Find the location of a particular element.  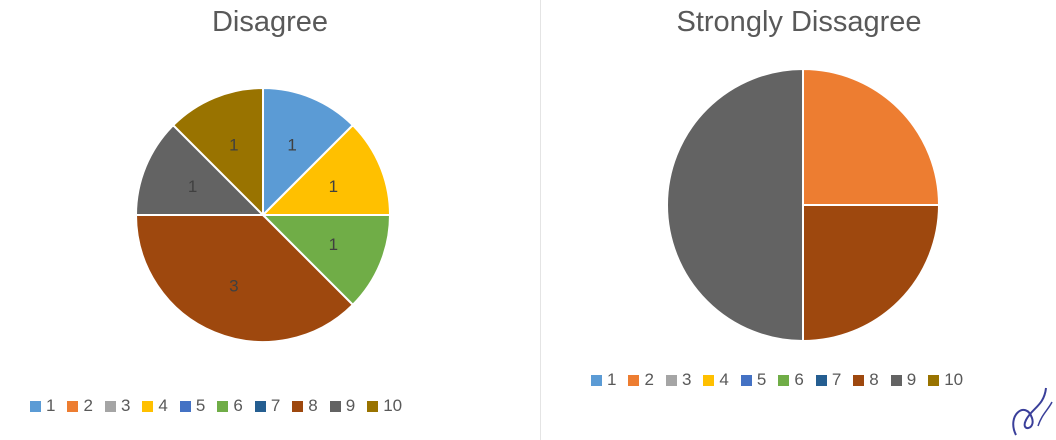

data-label-9: 1 is located at coordinates (192, 186).